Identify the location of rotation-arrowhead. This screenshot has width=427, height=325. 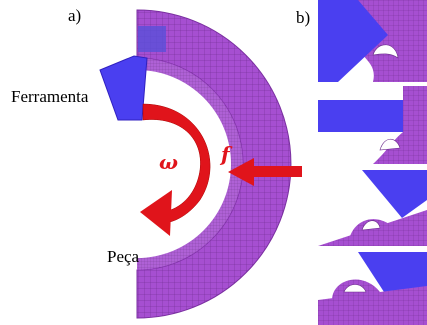
(156, 213).